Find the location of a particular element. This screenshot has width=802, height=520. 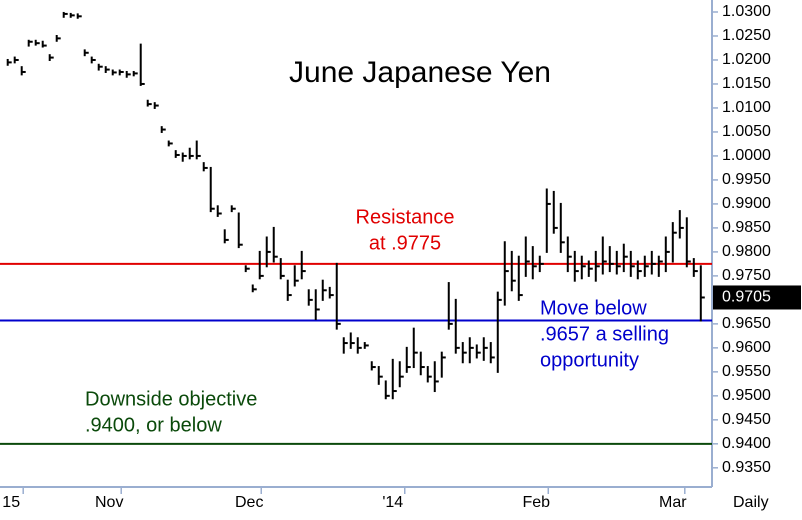

period-label: Daily is located at coordinates (751, 502).